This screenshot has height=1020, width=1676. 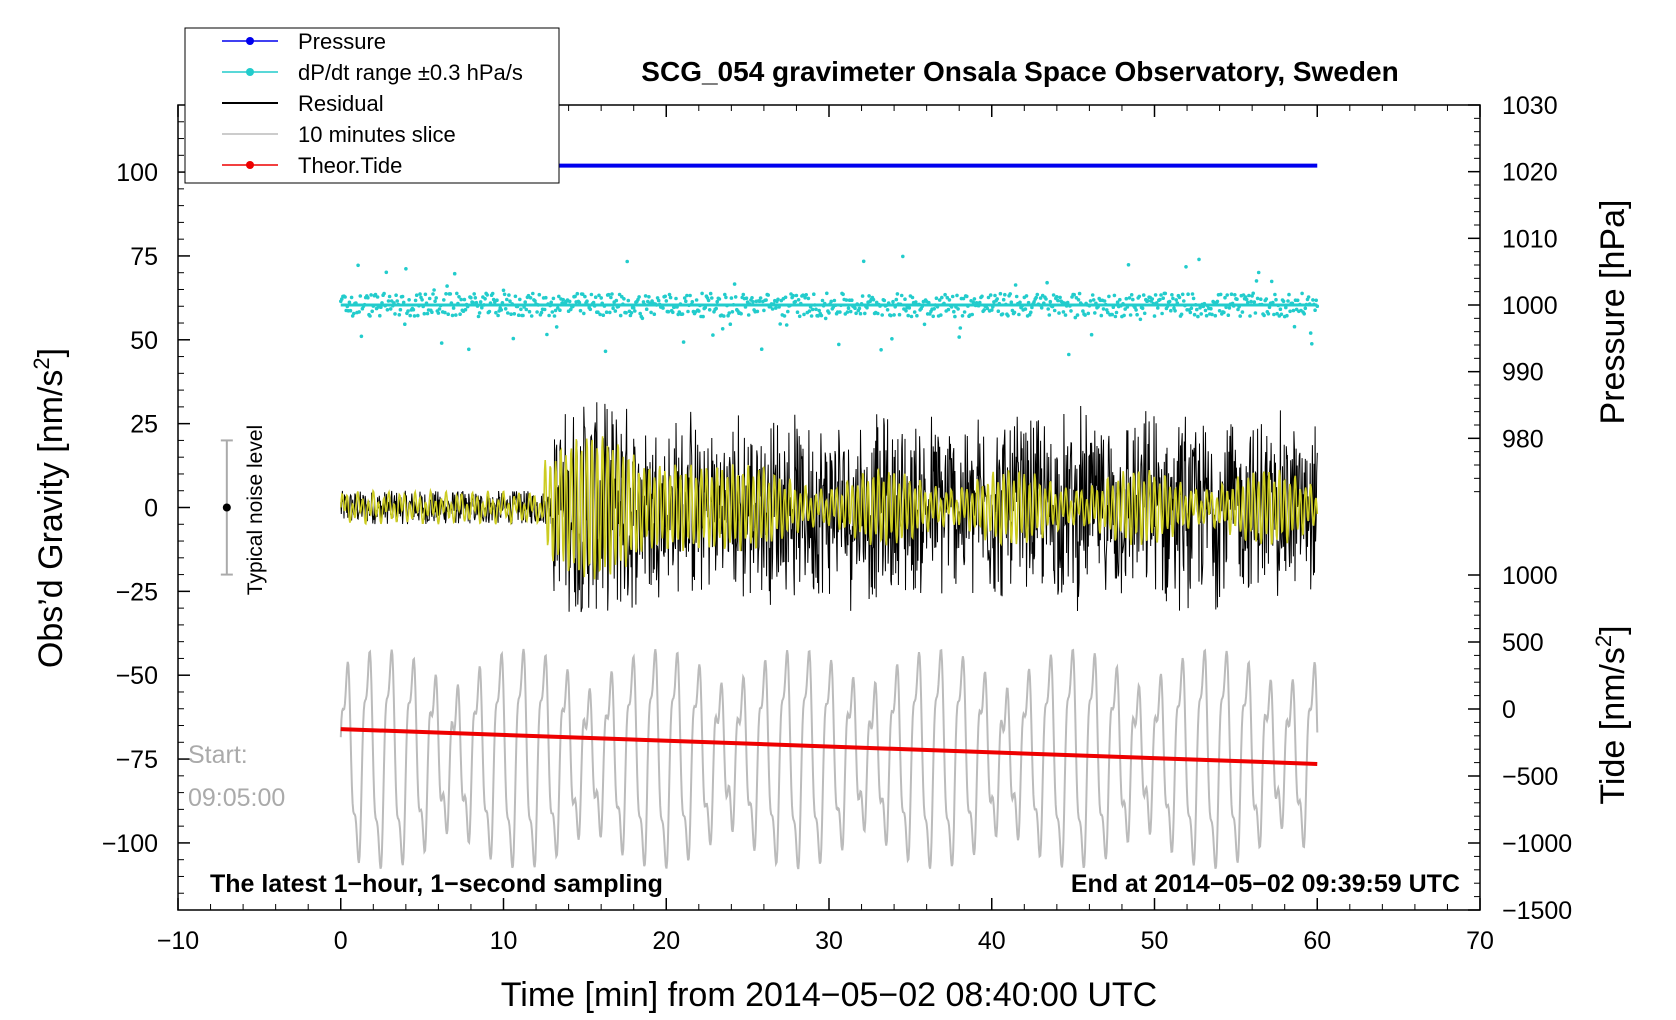 What do you see at coordinates (350, 165) in the screenshot?
I see `legend-label: Theor.Tide` at bounding box center [350, 165].